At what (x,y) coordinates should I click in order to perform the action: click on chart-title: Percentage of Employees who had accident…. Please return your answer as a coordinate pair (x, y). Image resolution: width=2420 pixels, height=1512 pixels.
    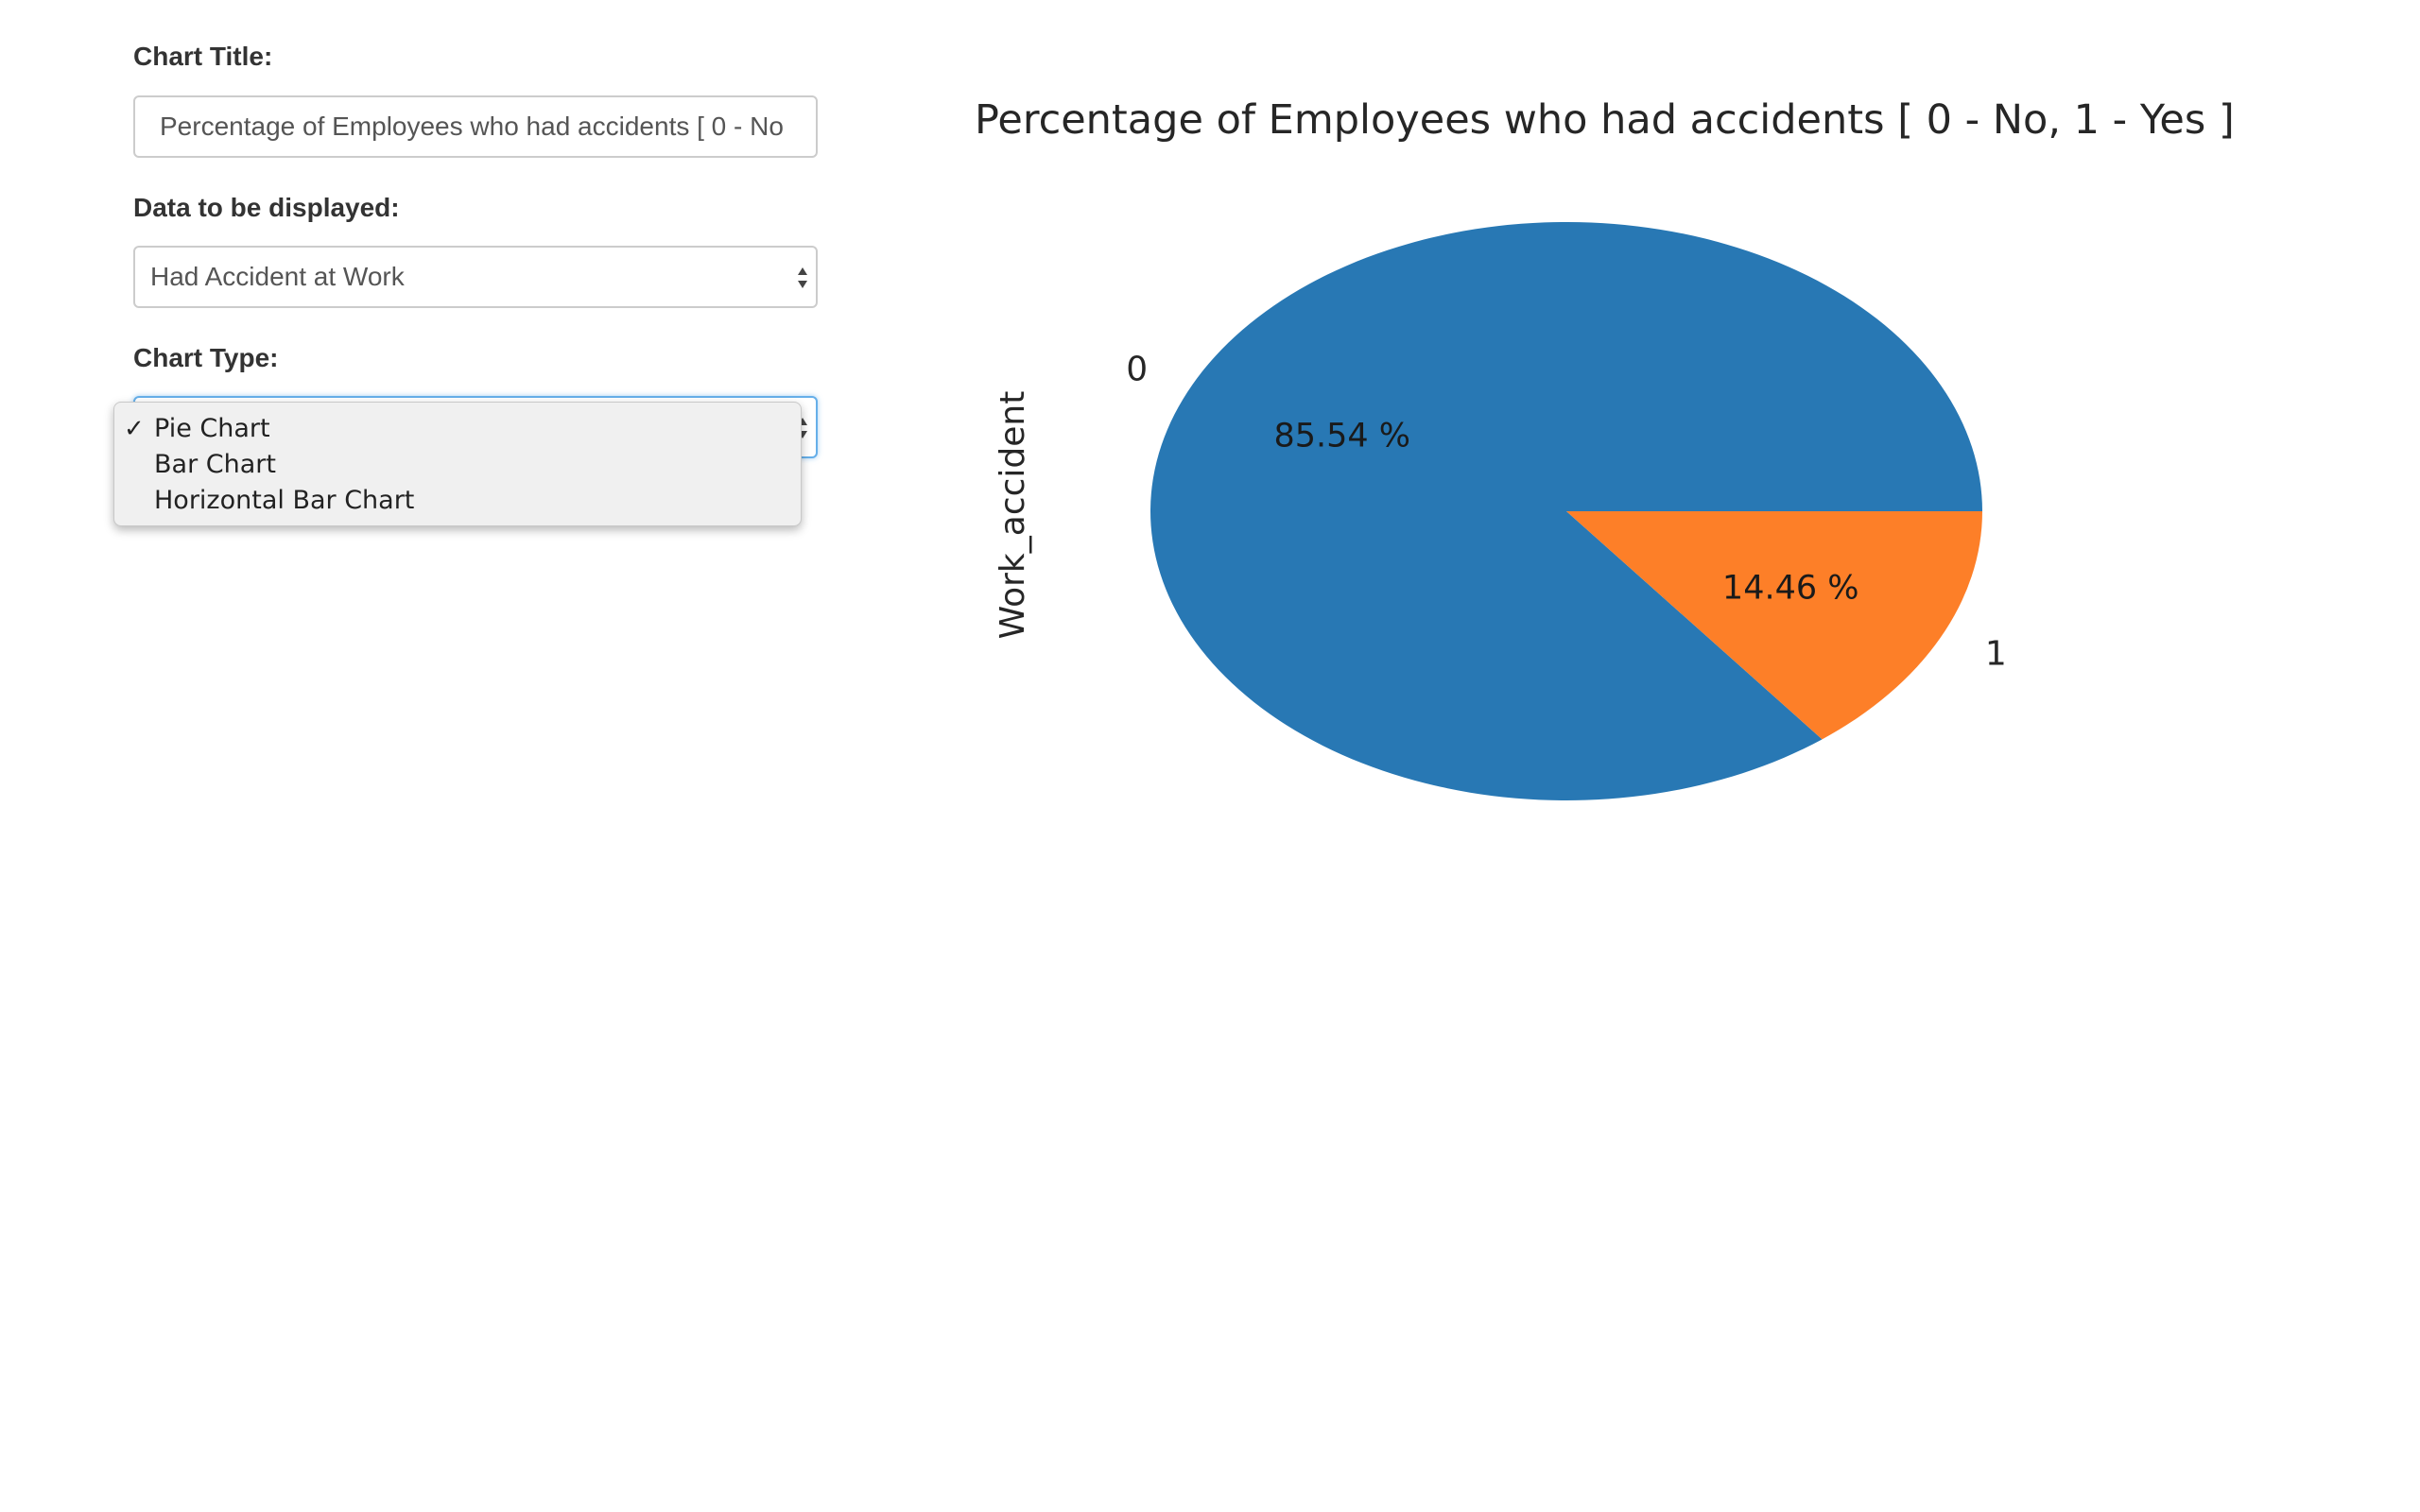
    Looking at the image, I should click on (1605, 120).